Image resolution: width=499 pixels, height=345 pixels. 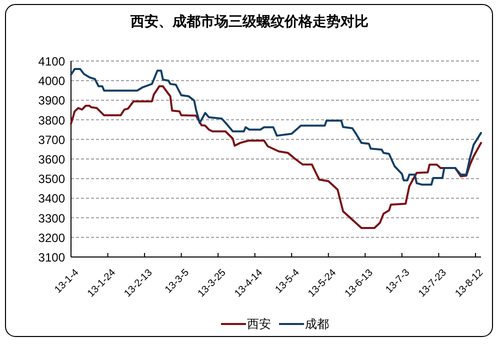 What do you see at coordinates (52, 101) in the screenshot?
I see `y-tick-label: 3900` at bounding box center [52, 101].